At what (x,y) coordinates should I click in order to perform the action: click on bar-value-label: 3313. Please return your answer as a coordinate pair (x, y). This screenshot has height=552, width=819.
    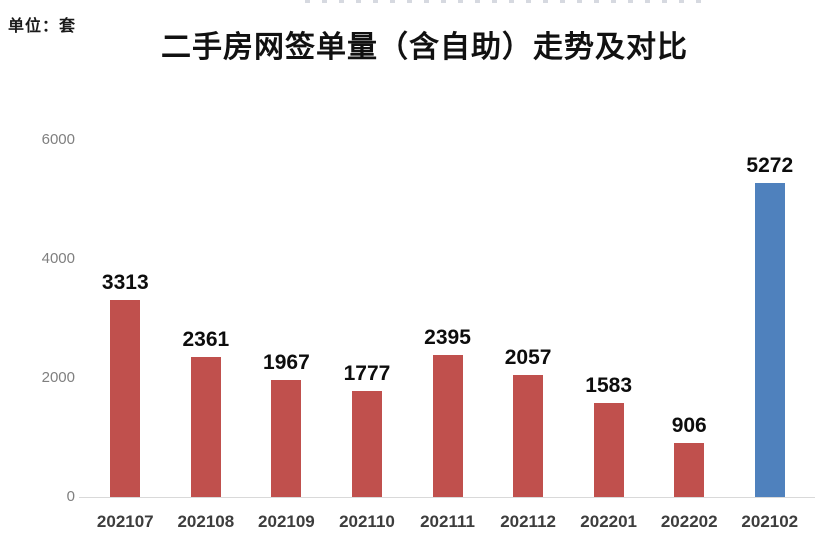
    Looking at the image, I should click on (125, 282).